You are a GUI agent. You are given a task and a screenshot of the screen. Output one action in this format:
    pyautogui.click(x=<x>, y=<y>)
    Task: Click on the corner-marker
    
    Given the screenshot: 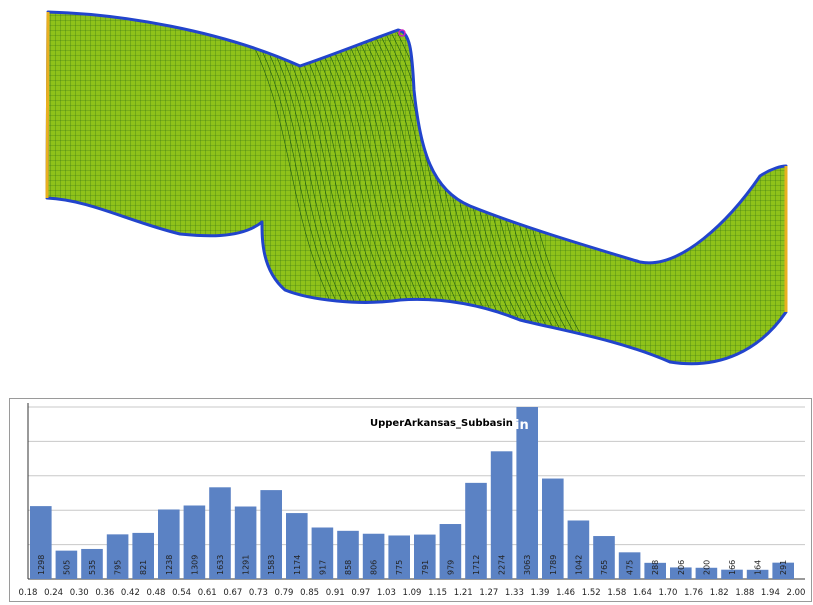 What is the action you would take?
    pyautogui.click(x=402, y=33)
    